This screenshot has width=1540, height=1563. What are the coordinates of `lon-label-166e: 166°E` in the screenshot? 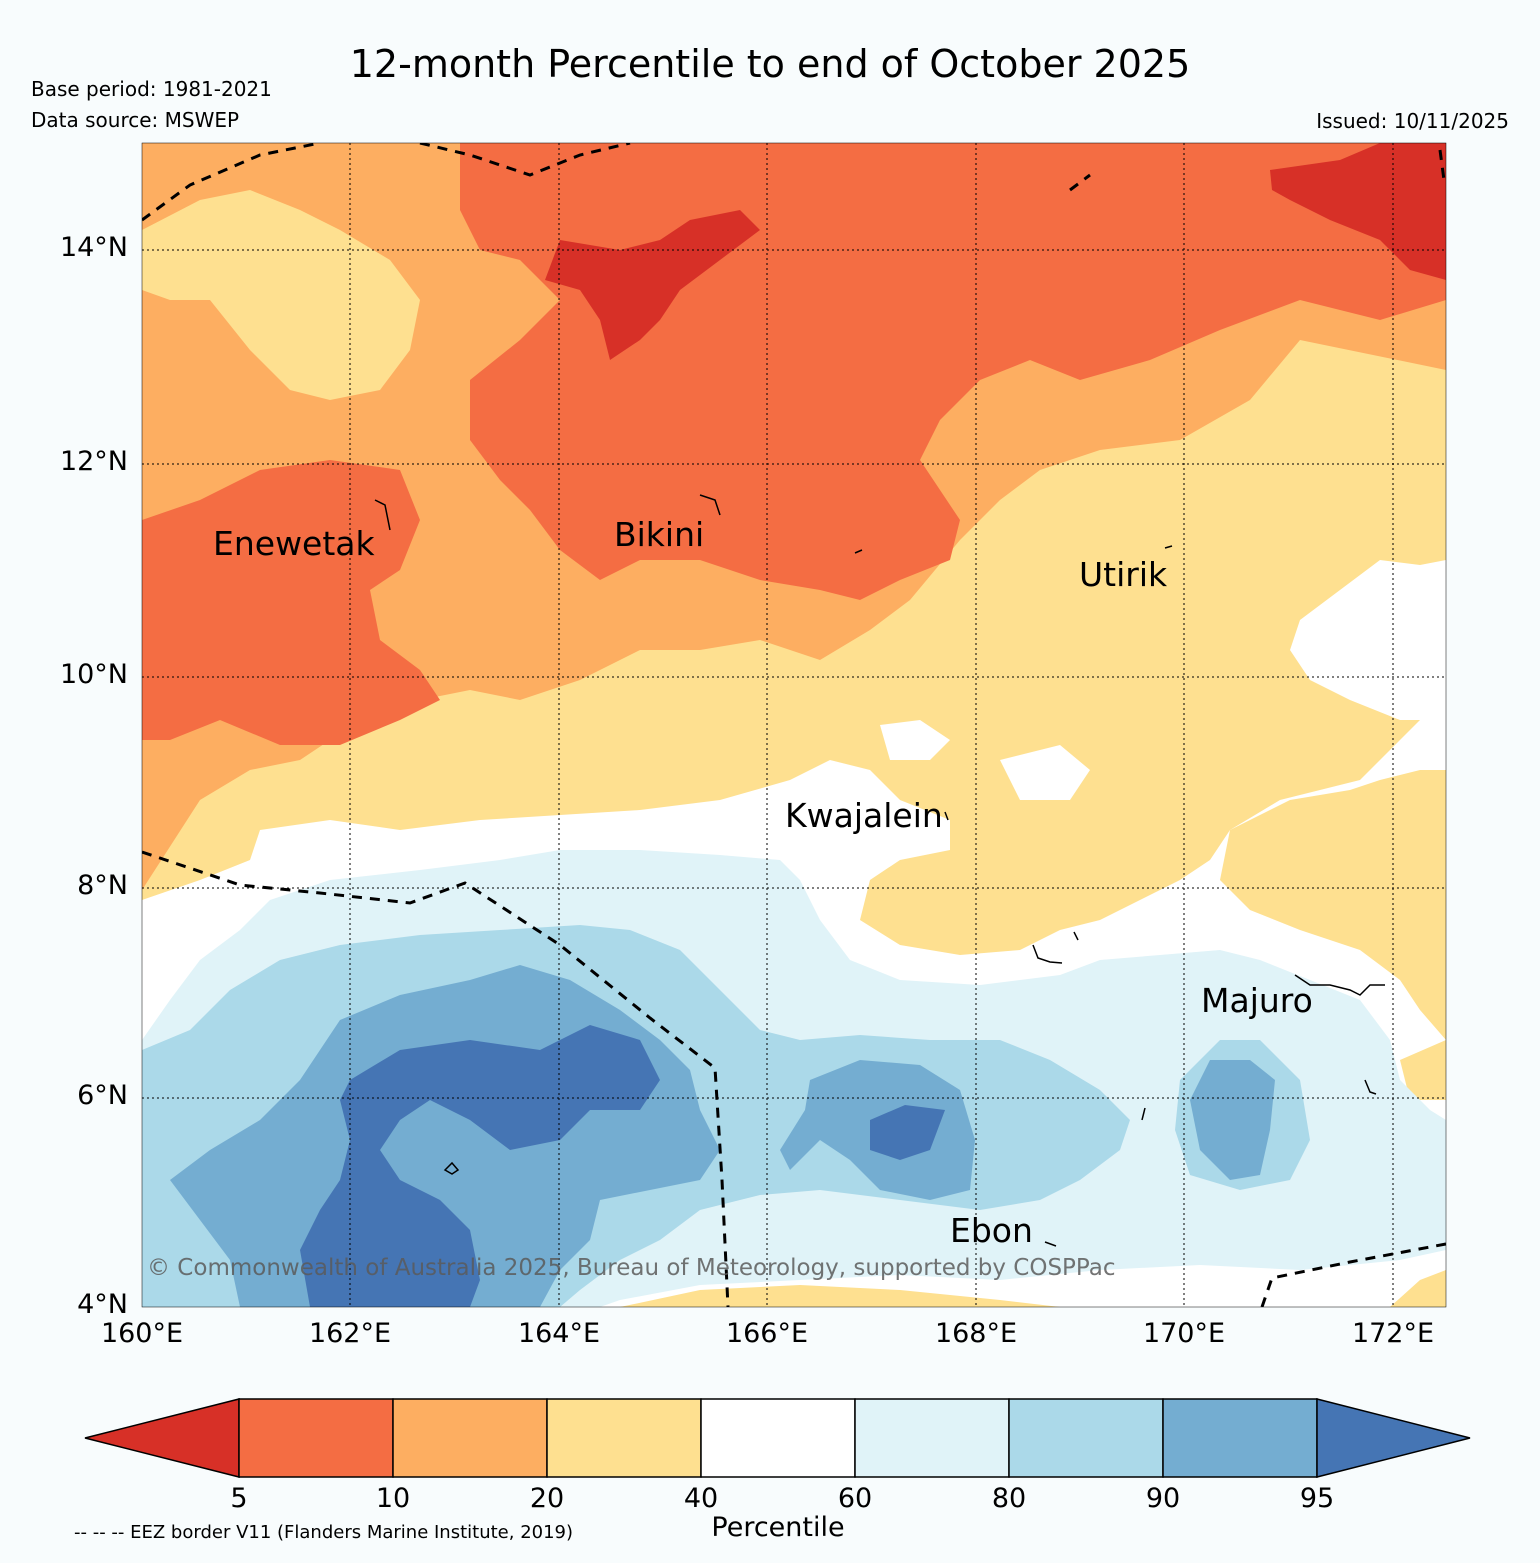 It's located at (767, 1333).